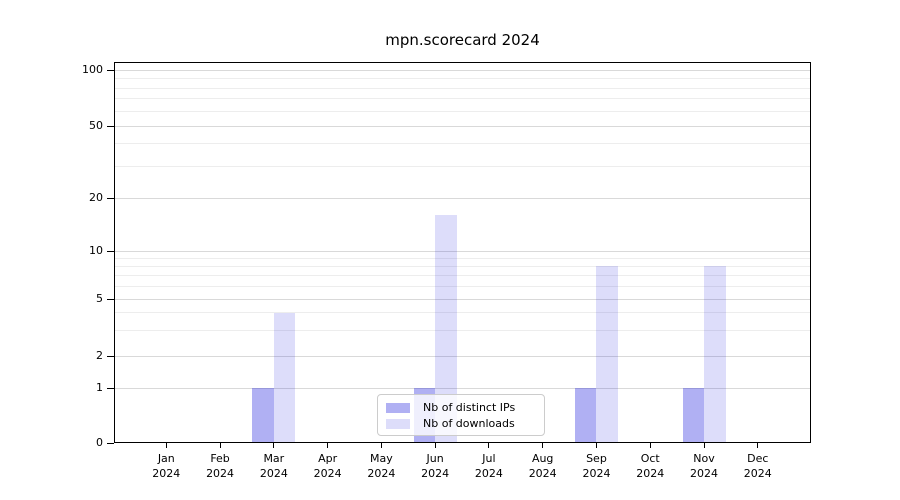 Image resolution: width=900 pixels, height=500 pixels. I want to click on x-tick-label: Jun 2024, so click(435, 466).